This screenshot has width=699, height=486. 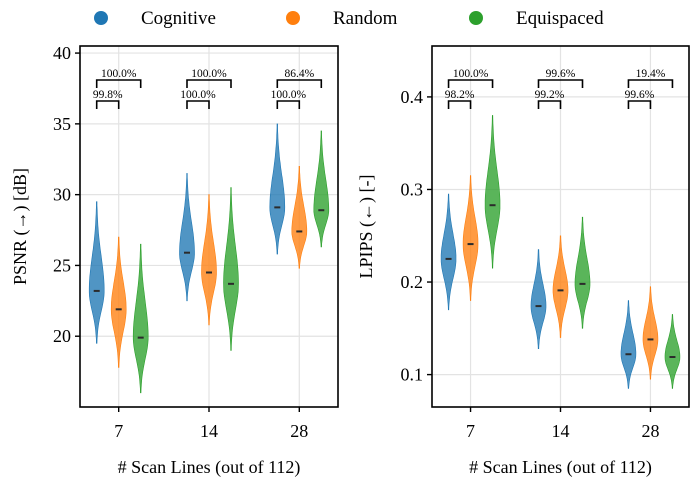 I want to click on y-axis-label: LPIPS (←) [-], so click(x=366, y=227).